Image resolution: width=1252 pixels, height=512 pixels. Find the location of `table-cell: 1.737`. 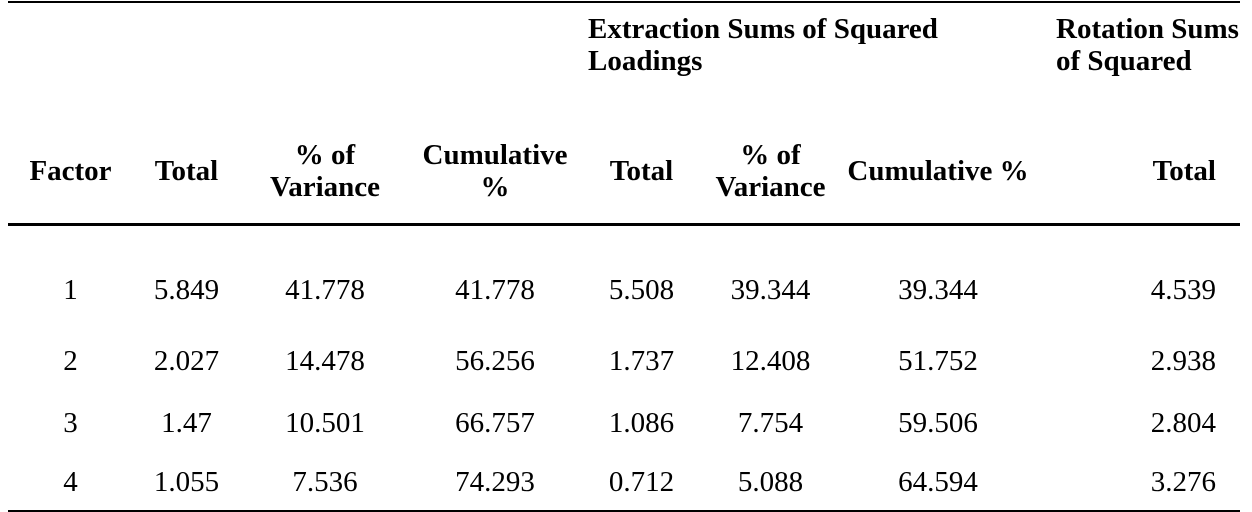

table-cell: 1.737 is located at coordinates (641, 361).